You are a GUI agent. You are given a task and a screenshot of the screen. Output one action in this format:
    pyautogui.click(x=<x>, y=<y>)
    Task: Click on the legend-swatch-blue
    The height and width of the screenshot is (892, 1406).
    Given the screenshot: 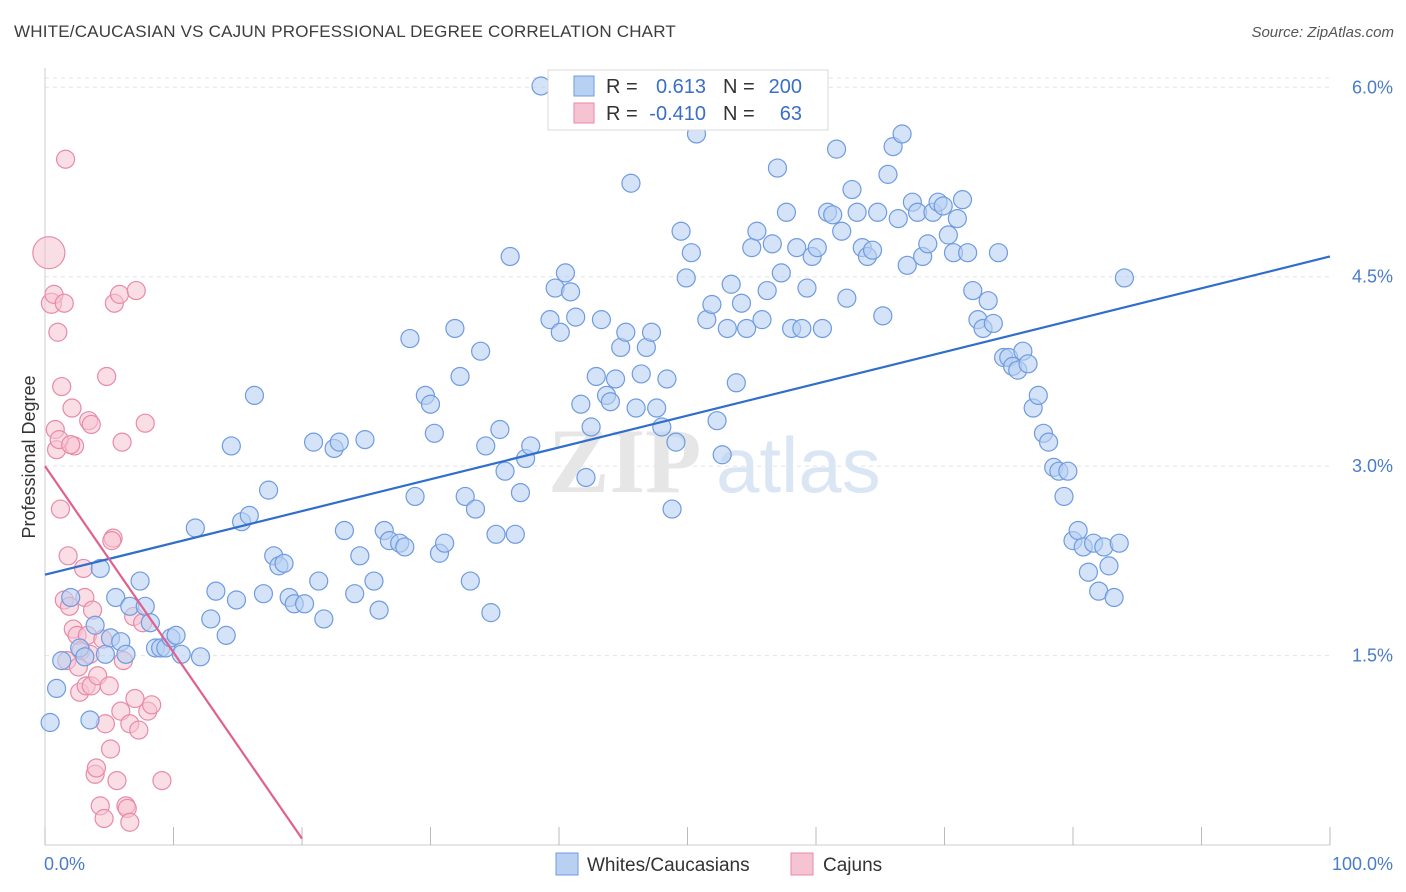 What is the action you would take?
    pyautogui.click(x=584, y=86)
    